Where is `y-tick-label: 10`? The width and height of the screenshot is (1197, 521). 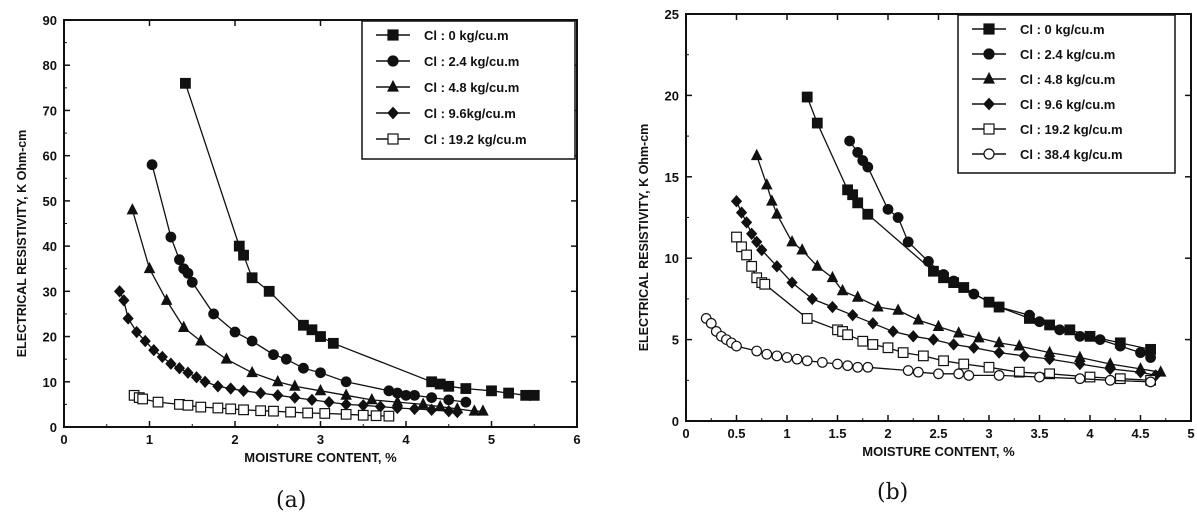
y-tick-label: 10 is located at coordinates (672, 258).